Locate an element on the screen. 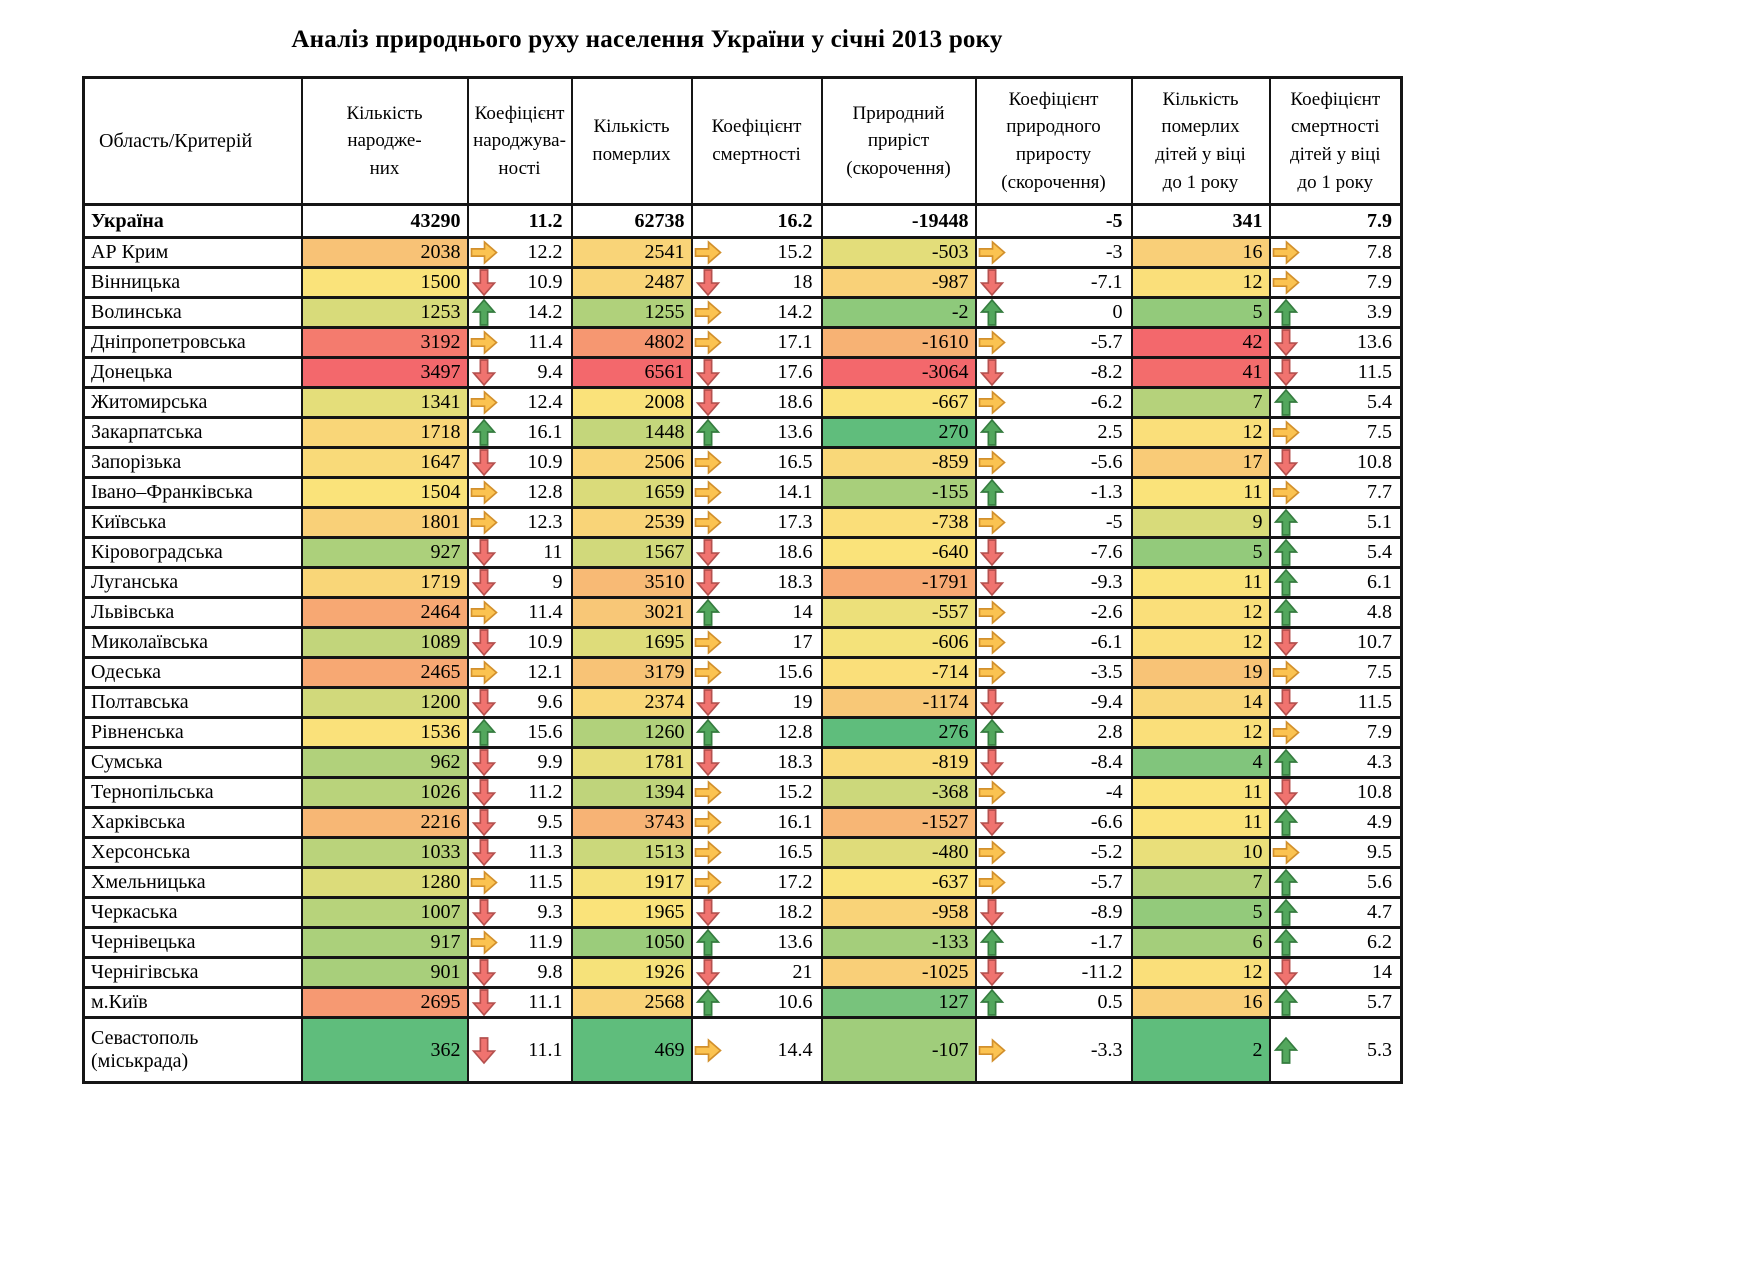  region-cell: Донецька is located at coordinates (192, 372).